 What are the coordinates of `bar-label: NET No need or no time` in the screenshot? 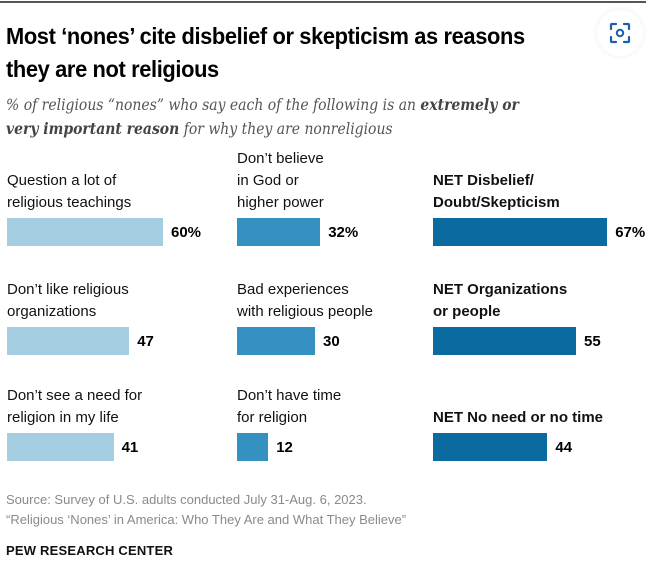 It's located at (518, 418).